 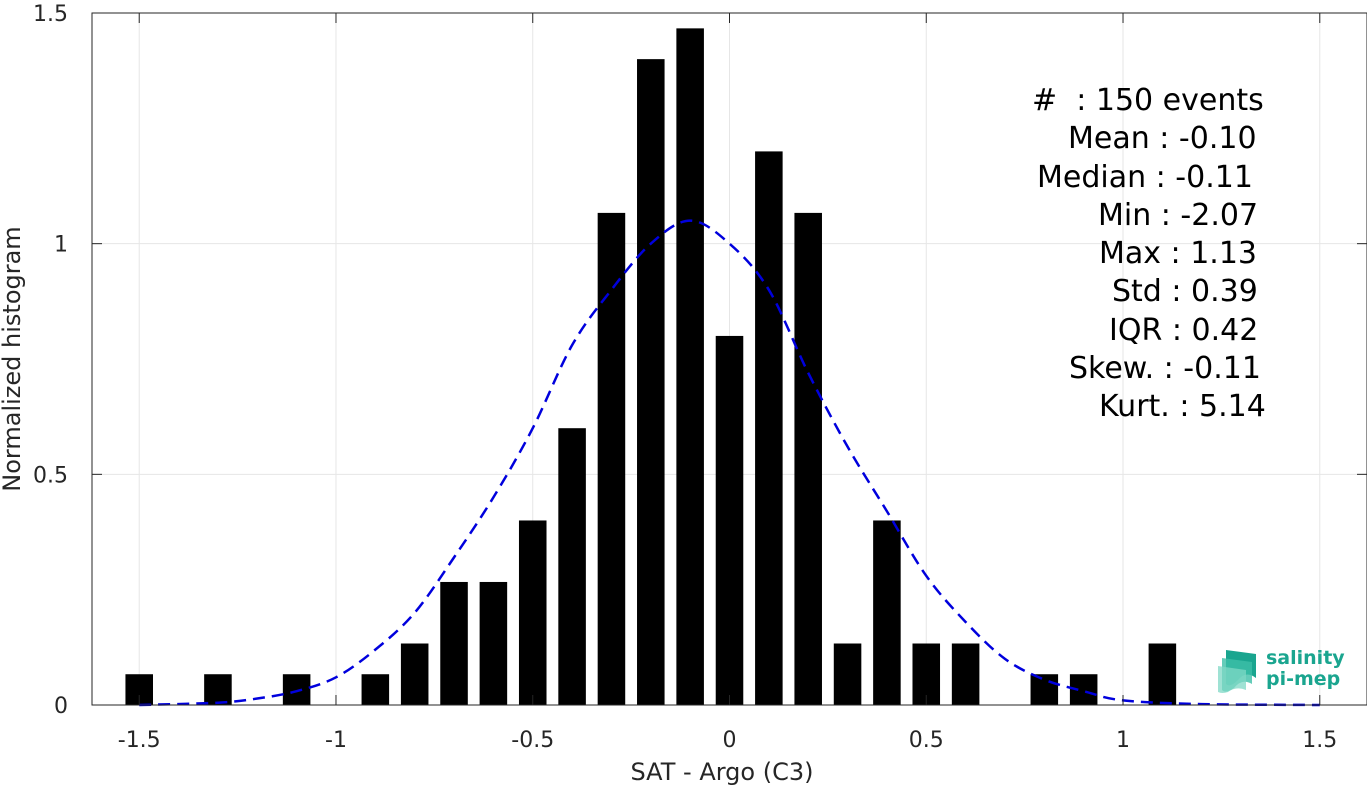 I want to click on stat-max: Max : 1.13, so click(x=1178, y=254).